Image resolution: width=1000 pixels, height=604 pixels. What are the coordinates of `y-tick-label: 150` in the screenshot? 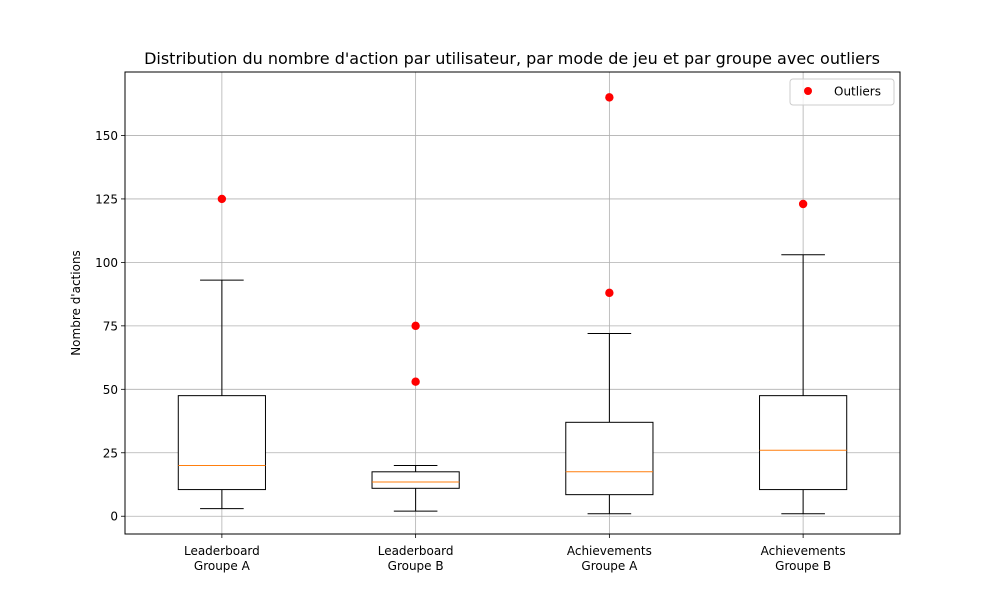 It's located at (106, 136).